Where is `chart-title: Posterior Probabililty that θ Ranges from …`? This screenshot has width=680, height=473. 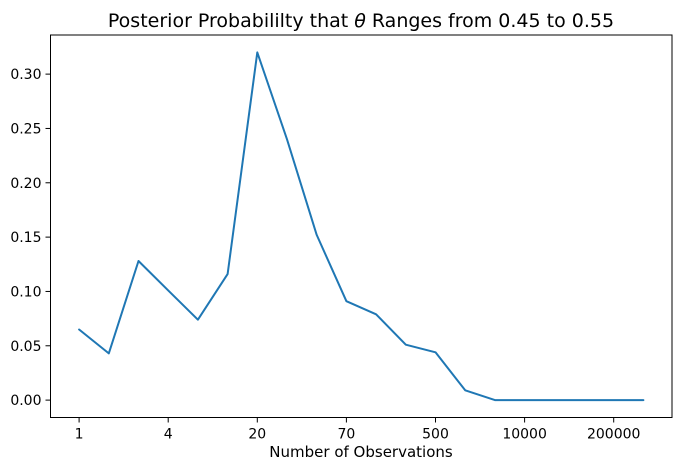
chart-title: Posterior Probabililty that θ Ranges from … is located at coordinates (361, 21).